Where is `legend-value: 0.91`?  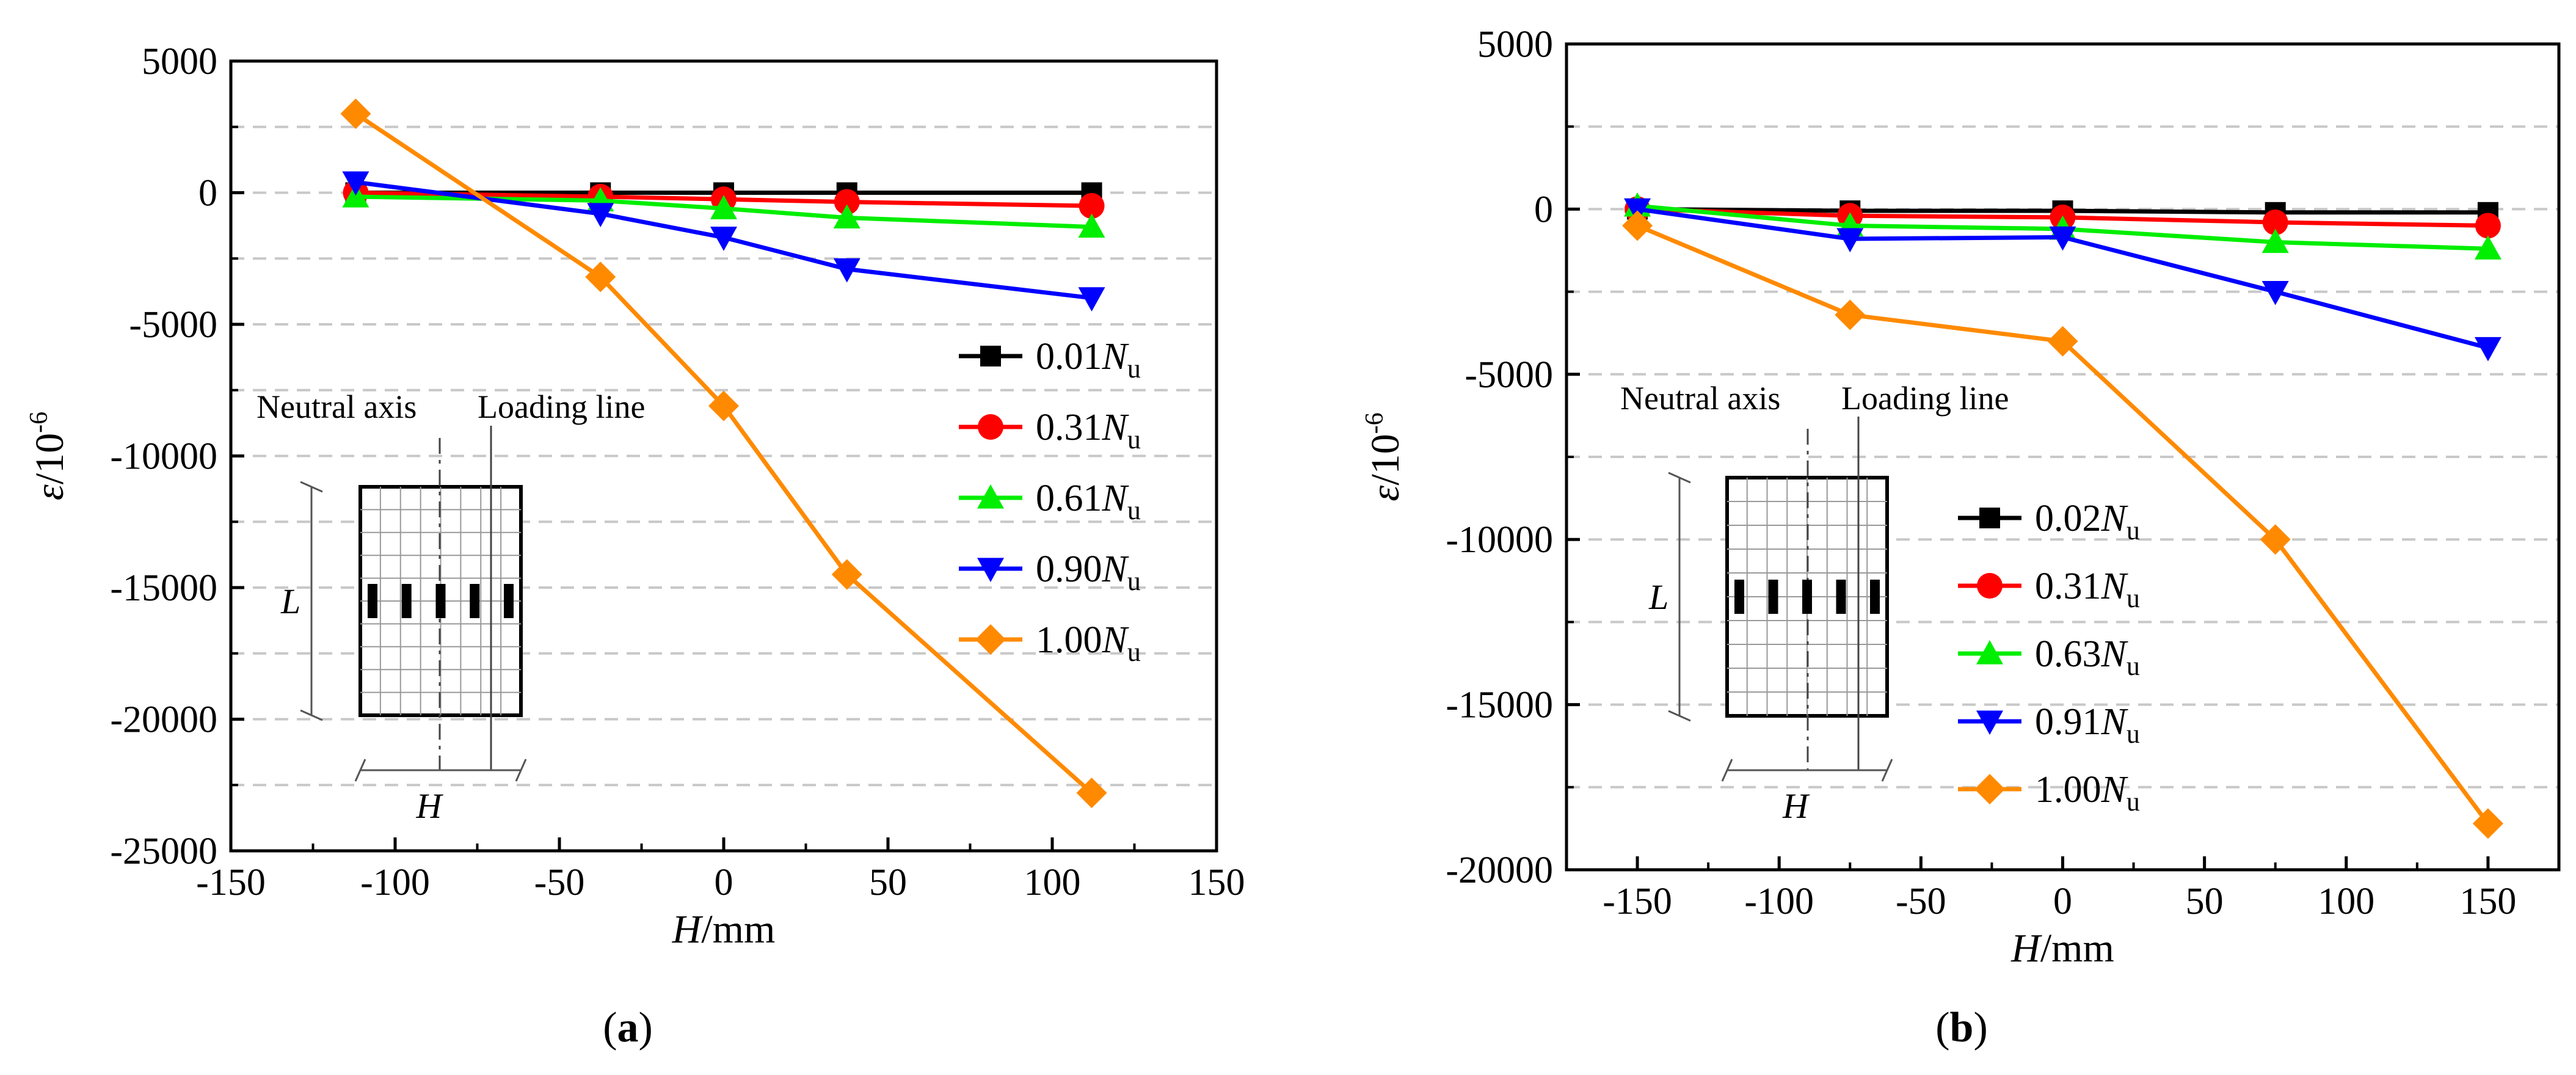
legend-value: 0.91 is located at coordinates (2068, 722).